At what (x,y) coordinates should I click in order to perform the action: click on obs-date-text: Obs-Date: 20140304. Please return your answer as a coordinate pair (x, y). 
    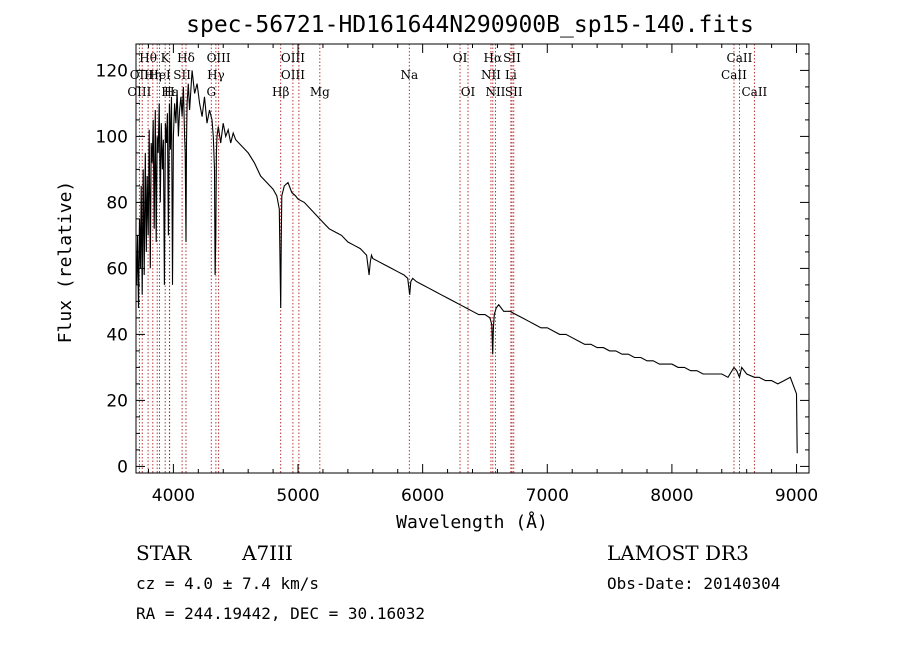
    Looking at the image, I should click on (693, 583).